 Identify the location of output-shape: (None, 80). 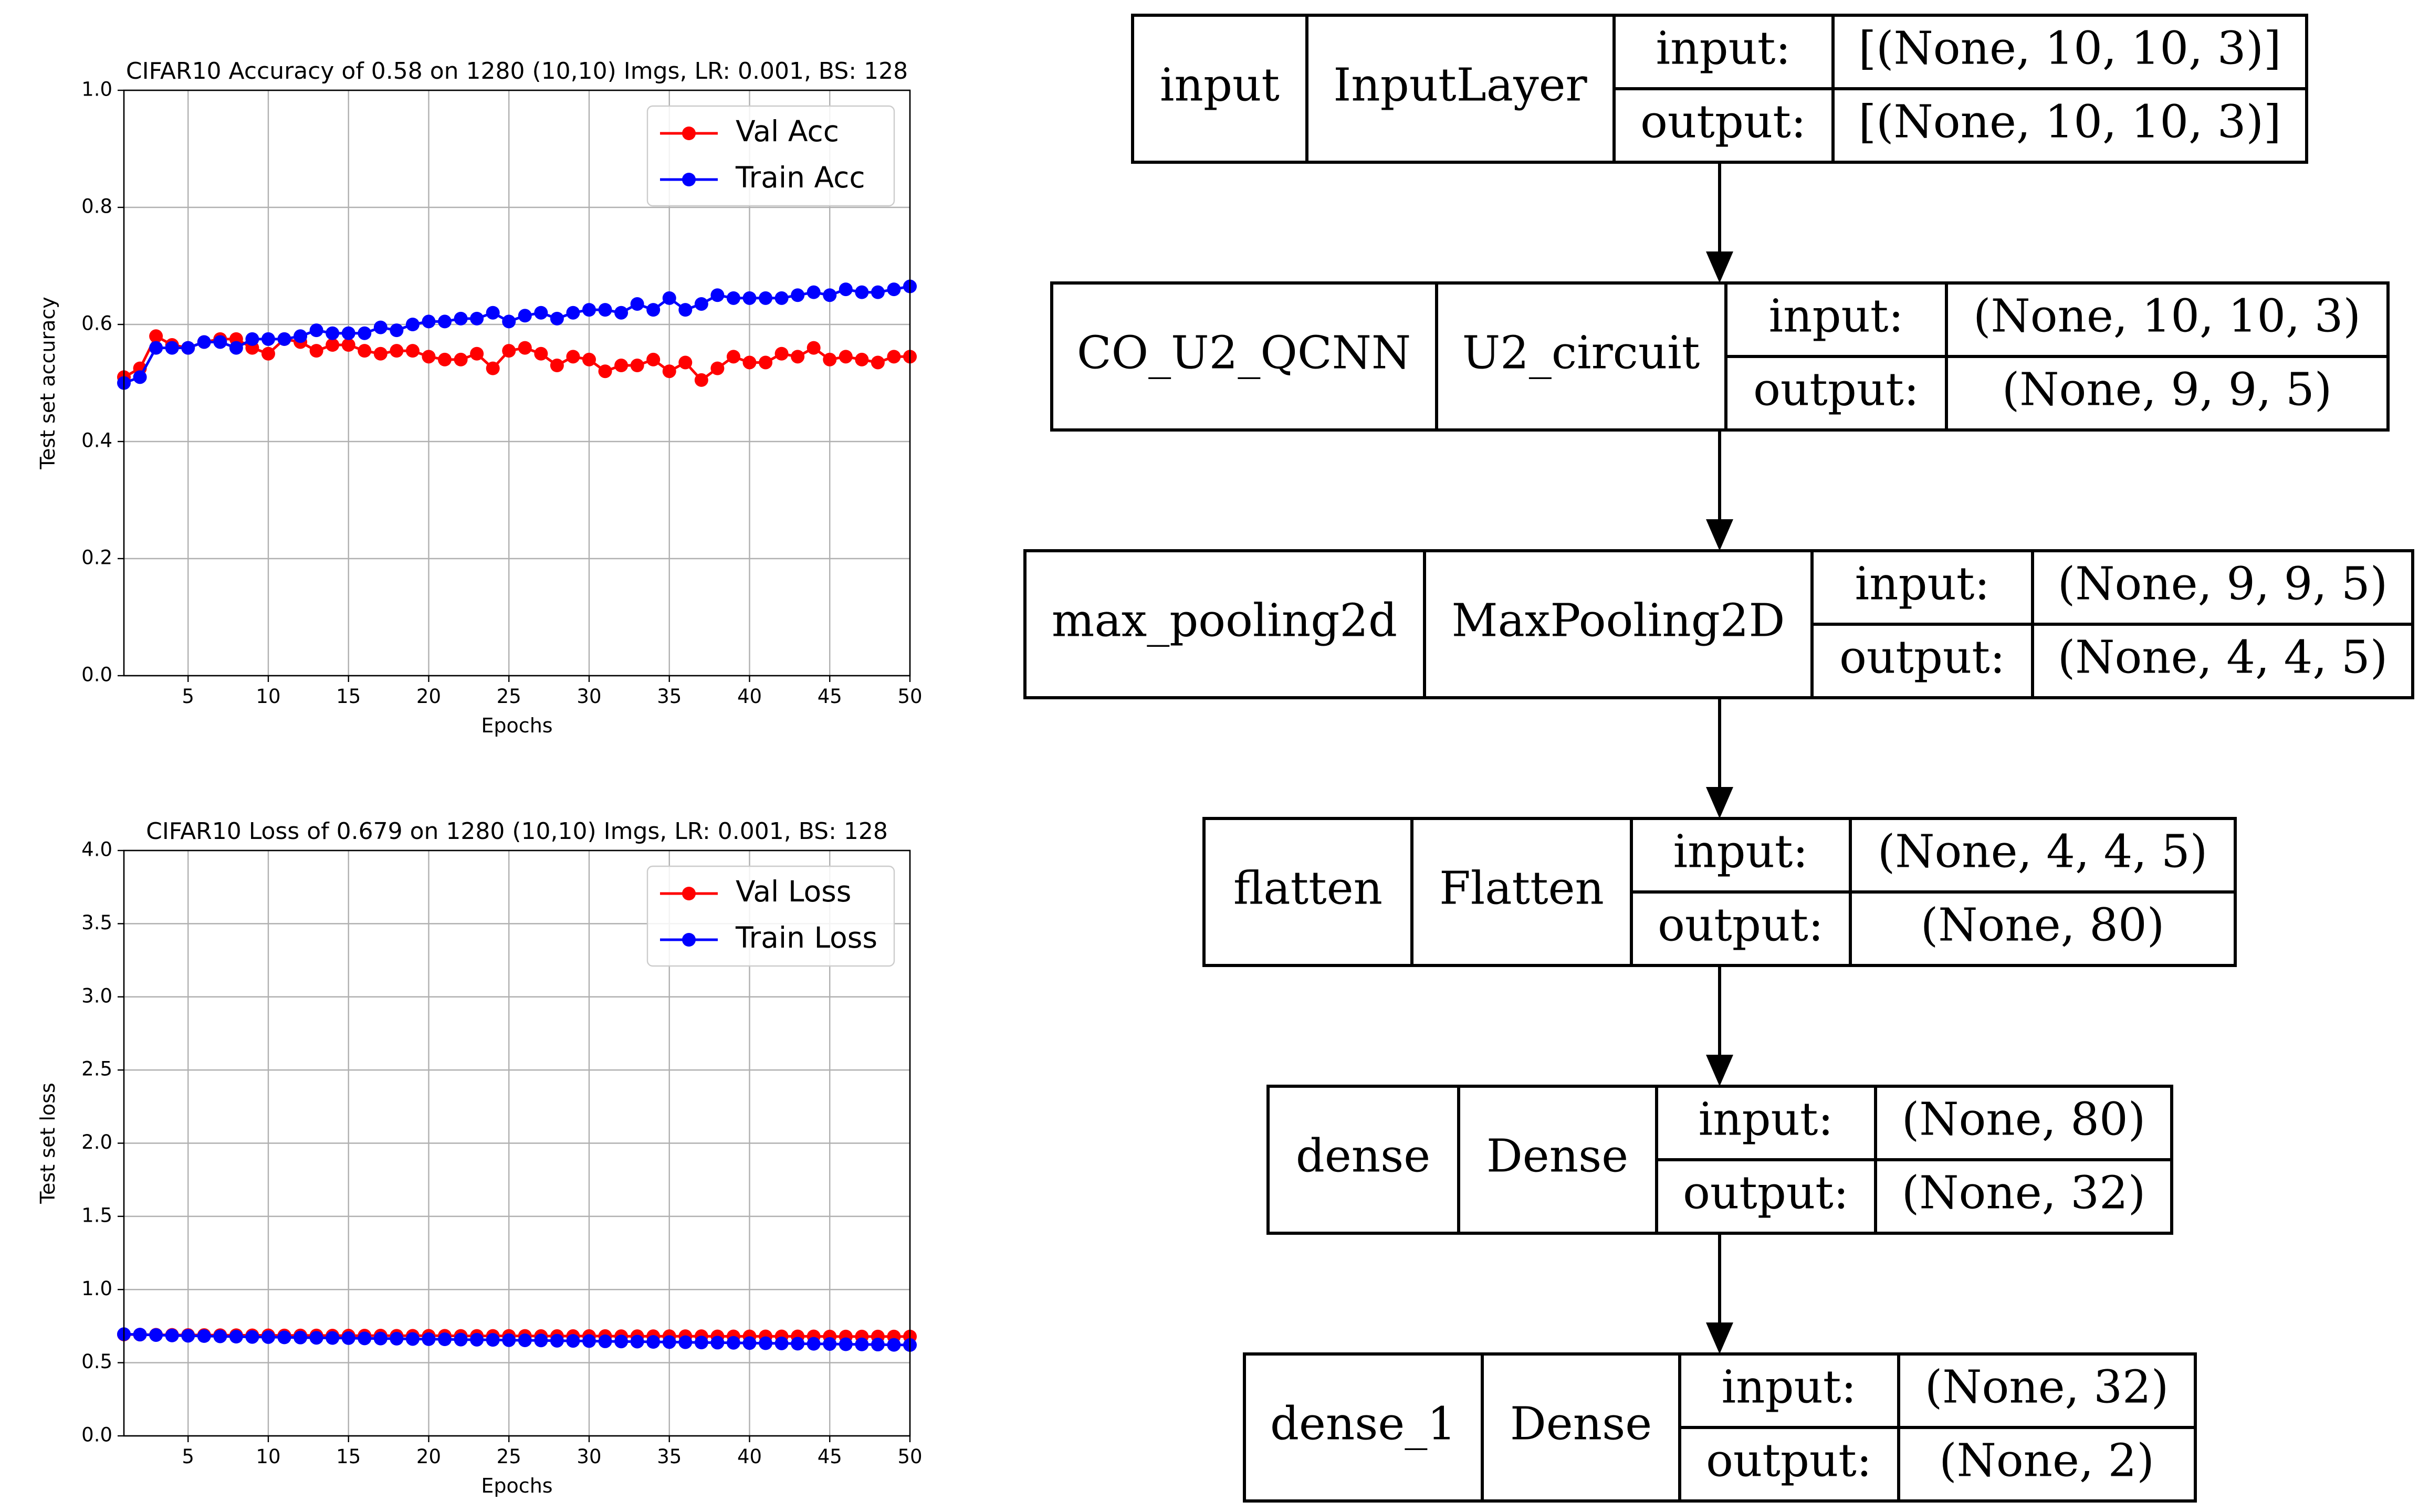
(2043, 925).